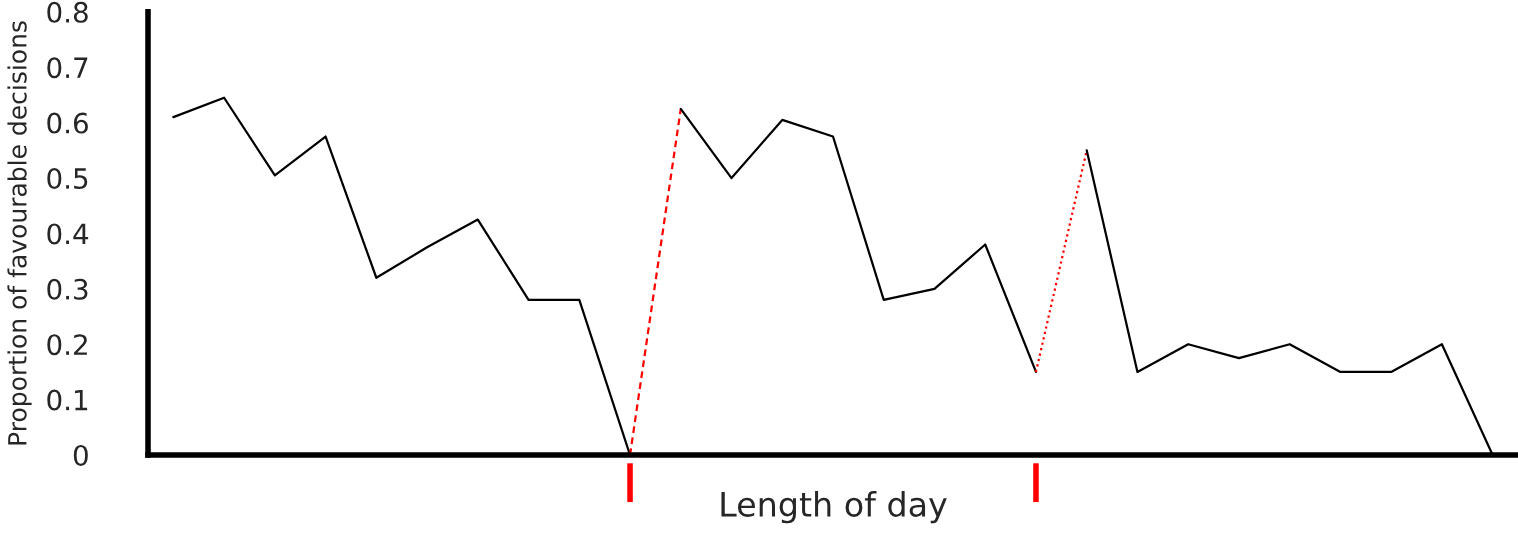 This screenshot has height=541, width=1518. I want to click on y-tick-label: 0.5, so click(67, 178).